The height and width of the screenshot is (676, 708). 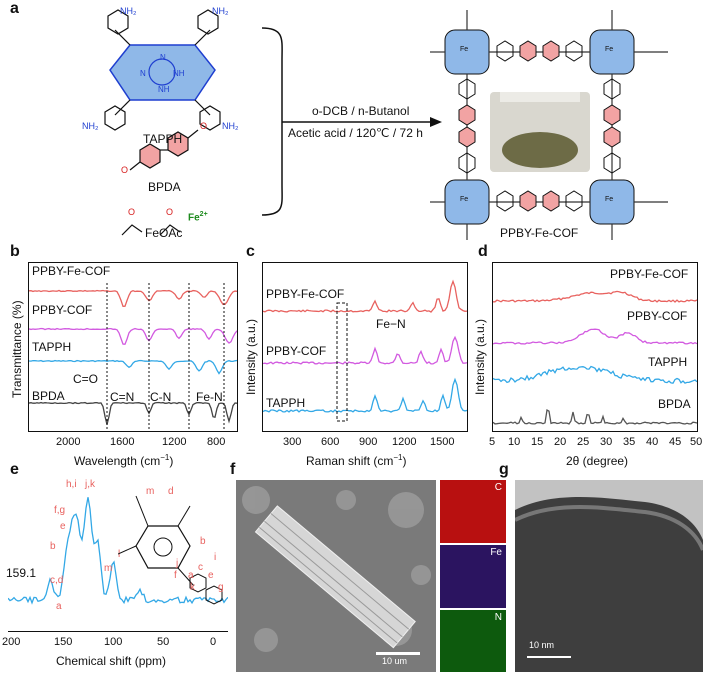 What do you see at coordinates (365, 395) in the screenshot?
I see `raman-trace-tapph` at bounding box center [365, 395].